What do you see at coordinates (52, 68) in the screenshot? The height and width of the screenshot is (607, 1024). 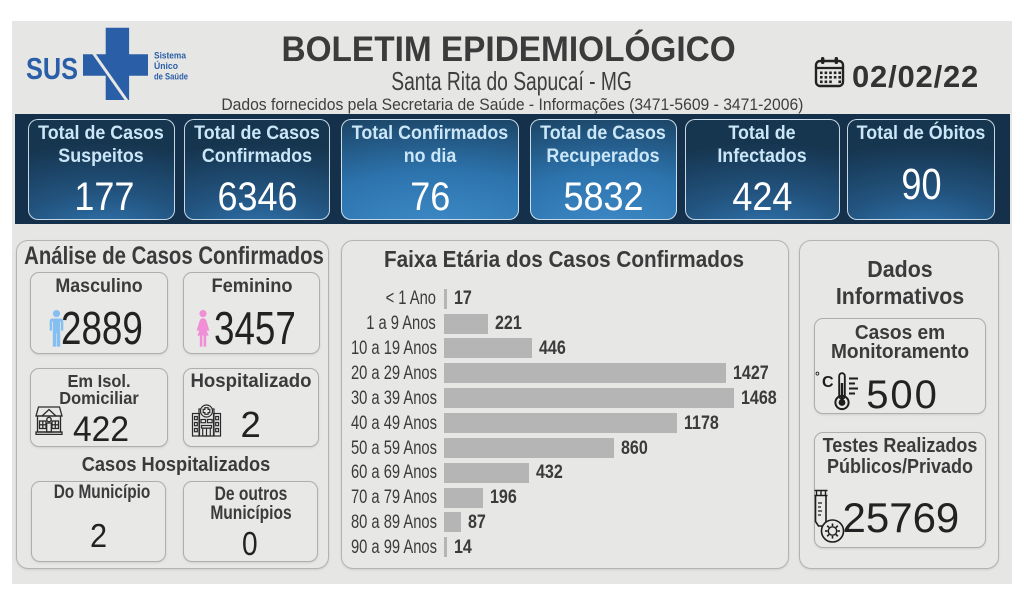 I see `svg-text: SUS` at bounding box center [52, 68].